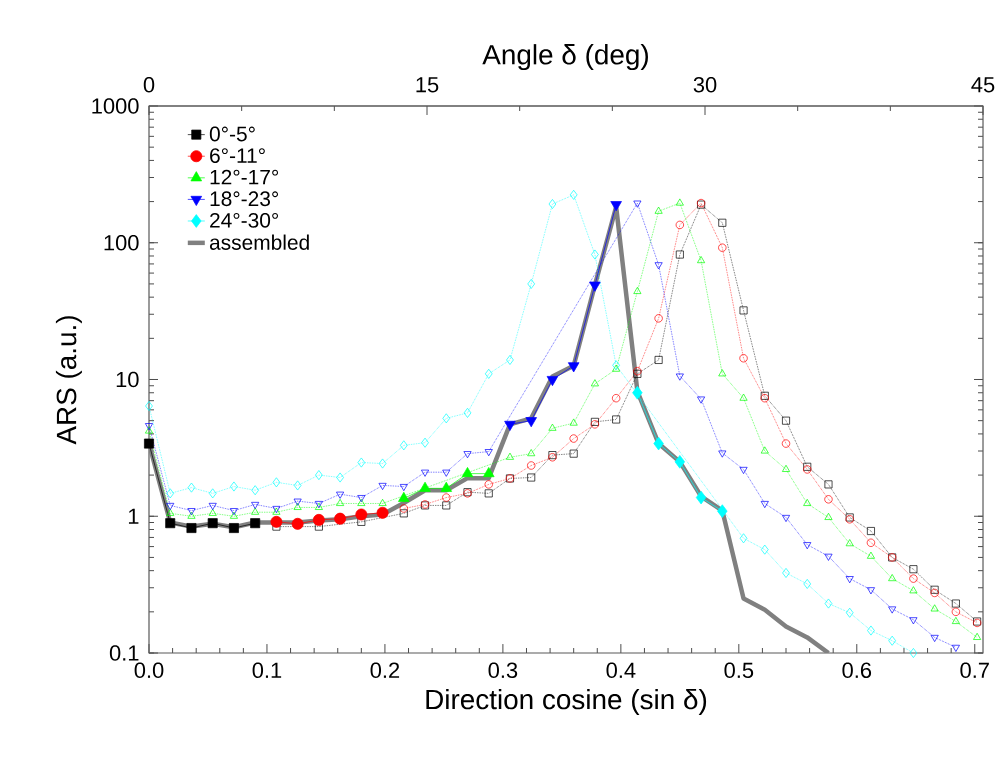 This screenshot has height=758, width=1002. Describe the element at coordinates (983, 85) in the screenshot. I see `x2-tick-label: 45` at that location.